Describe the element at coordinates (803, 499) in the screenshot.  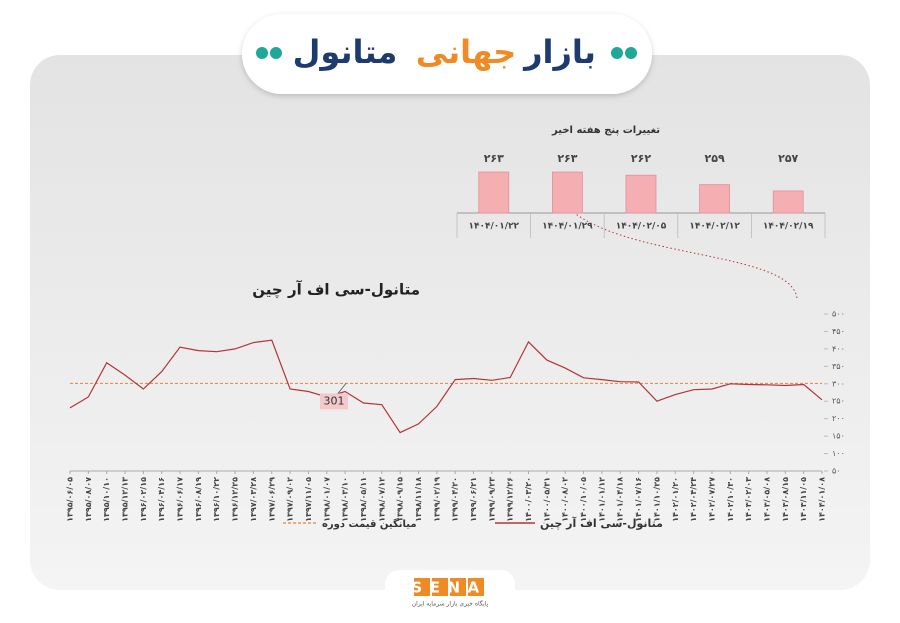
I see `x-tick-label: ۱۴۰۳/۱۱/۰۵` at that location.